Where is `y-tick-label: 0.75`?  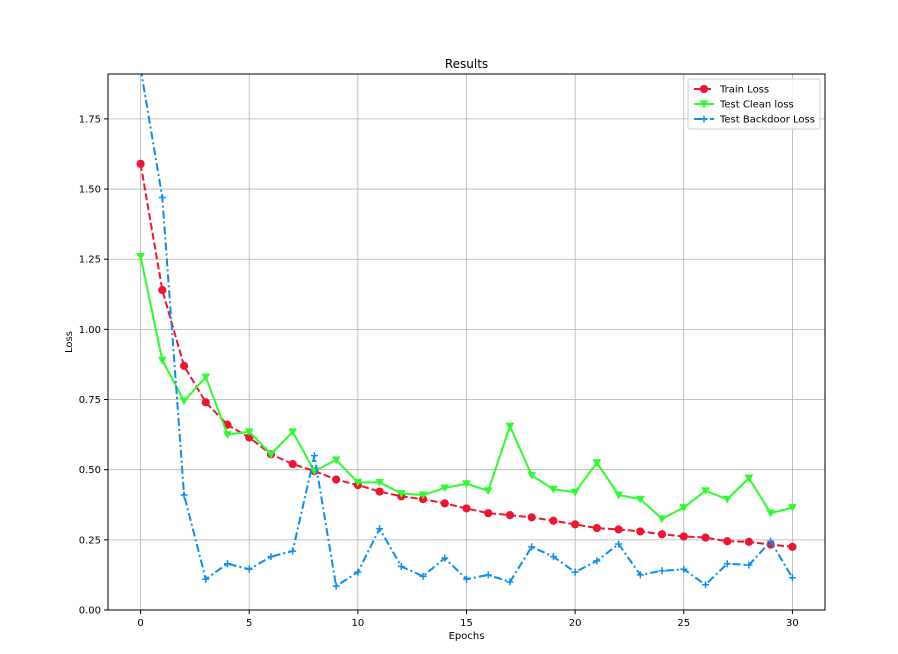 y-tick-label: 0.75 is located at coordinates (90, 400).